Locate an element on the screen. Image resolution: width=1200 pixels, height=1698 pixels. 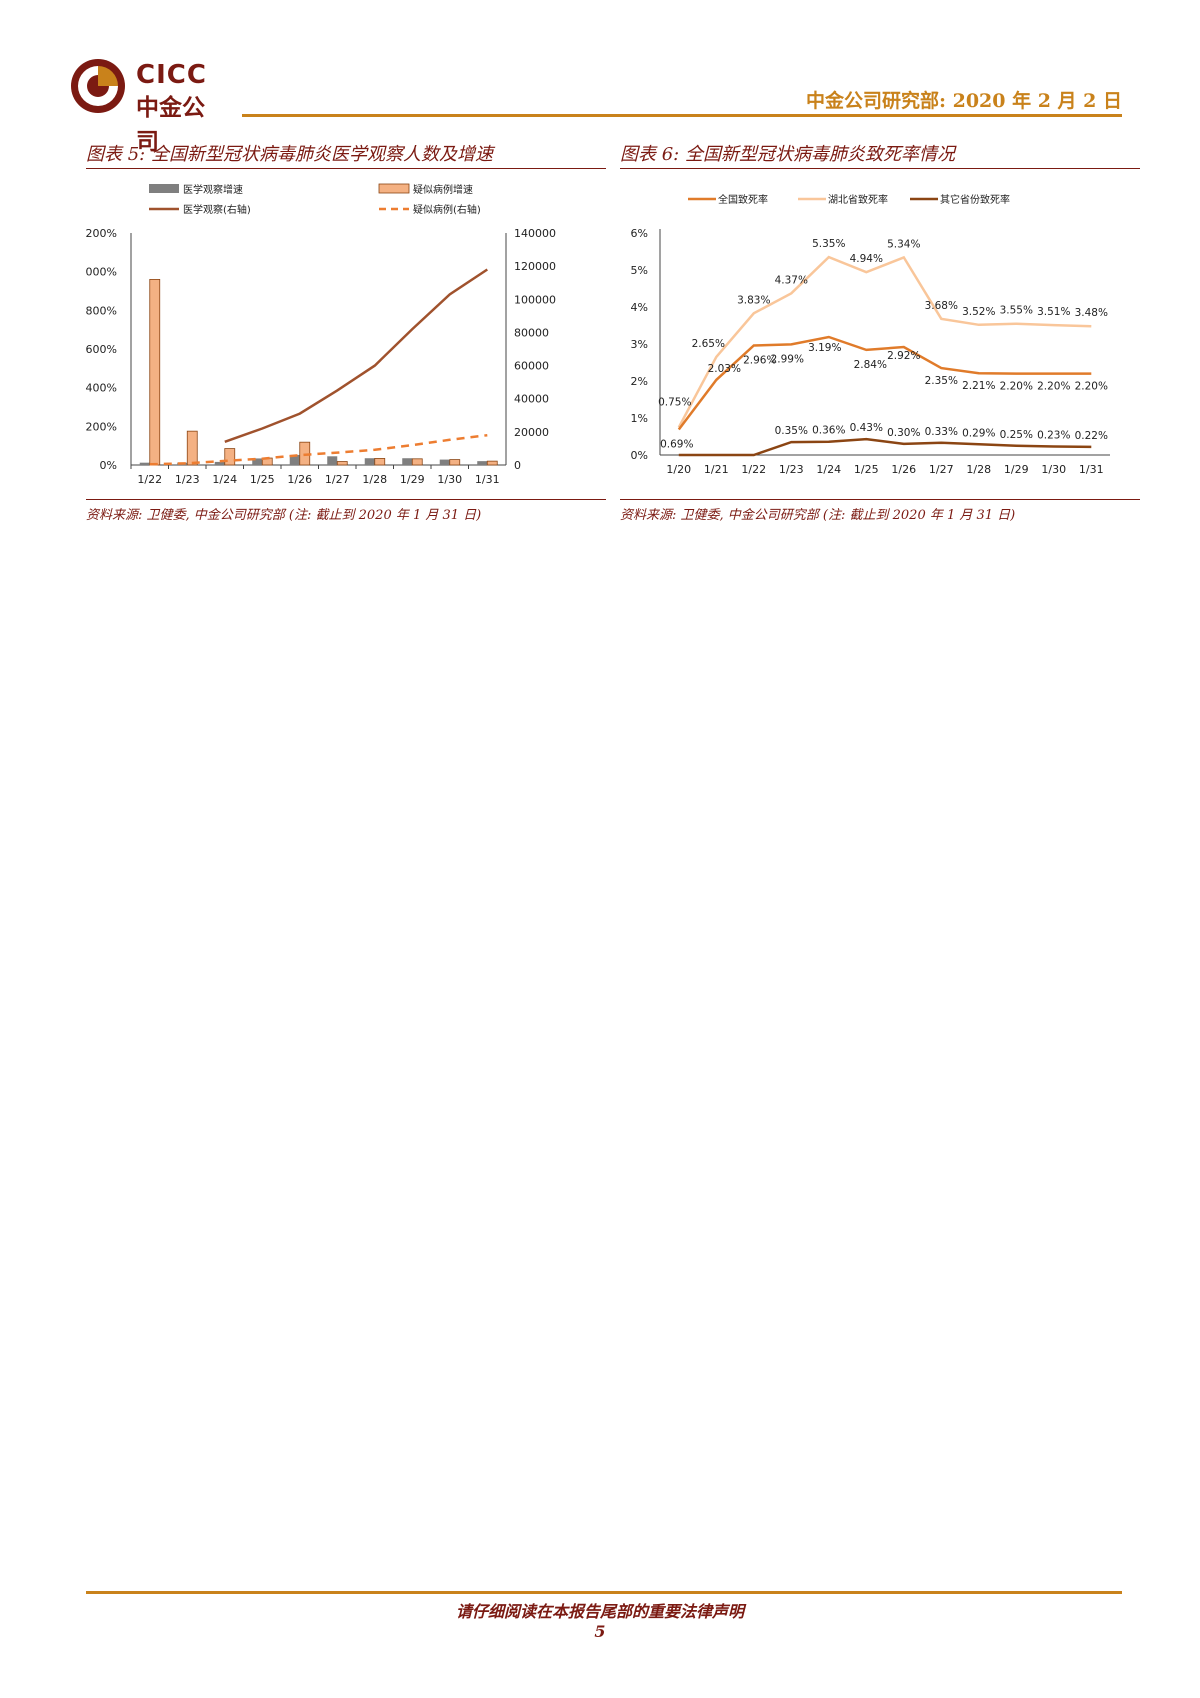
chart6-label-national: 0.69% is located at coordinates (676, 444).